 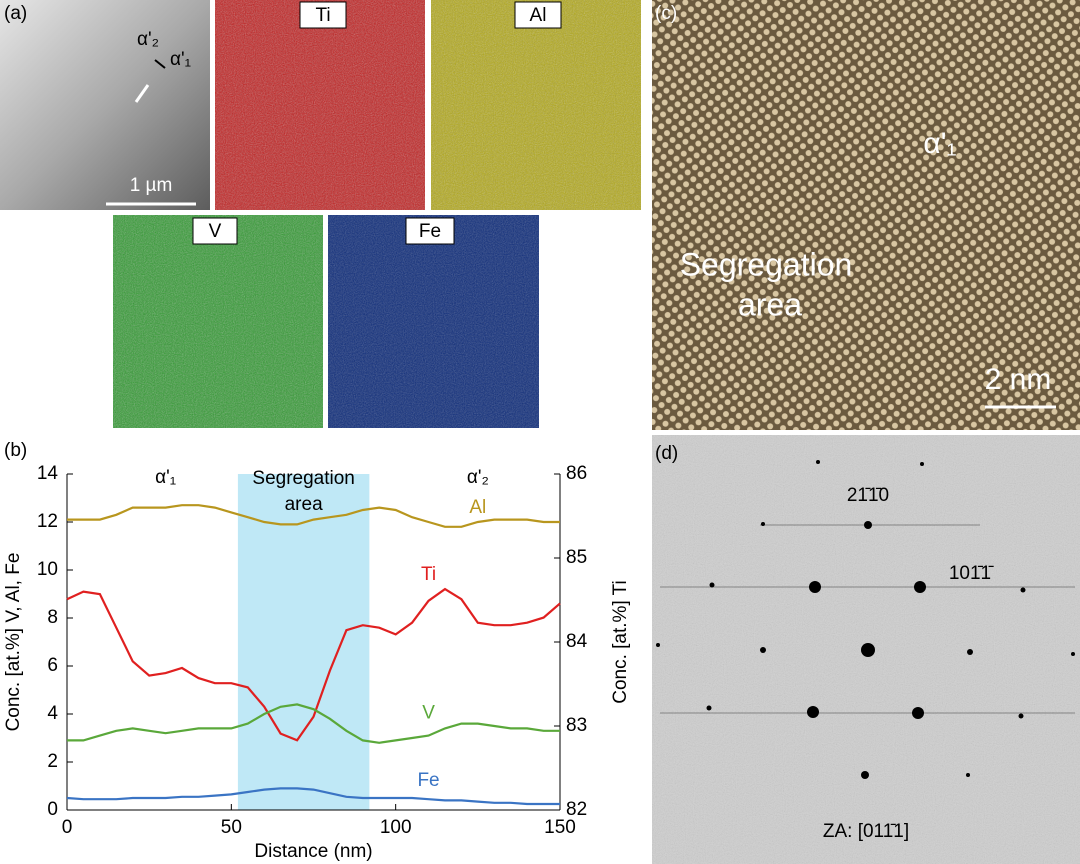 I want to click on map-label: Al, so click(x=538, y=15).